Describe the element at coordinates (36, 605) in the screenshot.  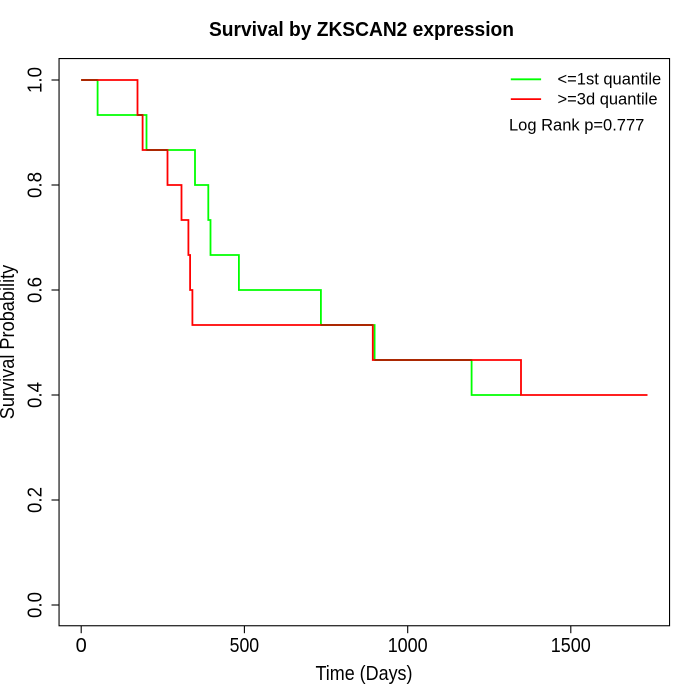
I see `svg-text: 0.0` at that location.